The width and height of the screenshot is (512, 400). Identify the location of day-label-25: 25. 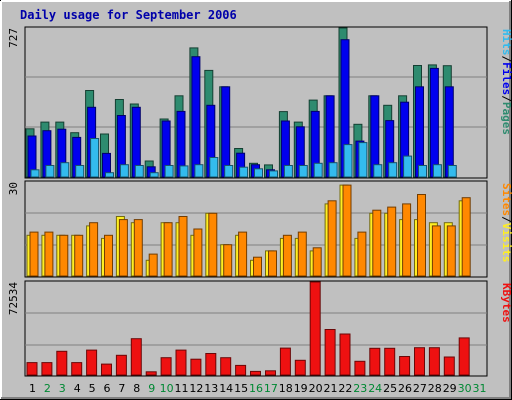
(390, 388).